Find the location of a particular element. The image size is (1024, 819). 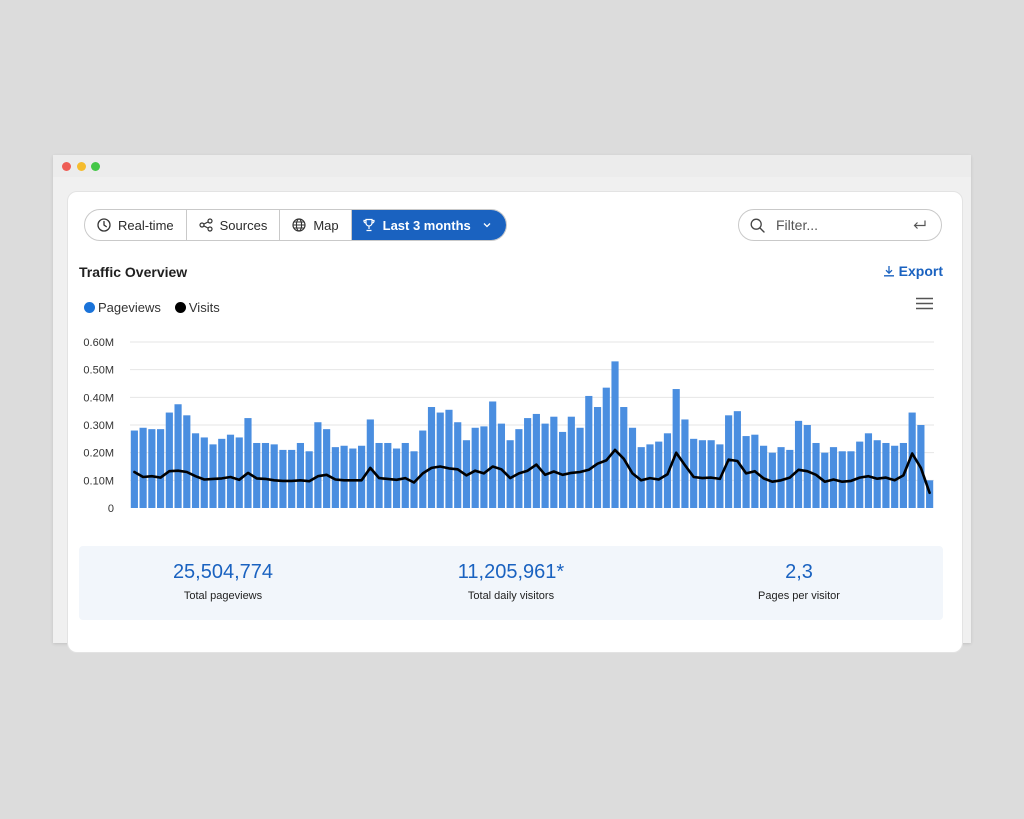

tab-real-time: Real-time is located at coordinates (136, 225).